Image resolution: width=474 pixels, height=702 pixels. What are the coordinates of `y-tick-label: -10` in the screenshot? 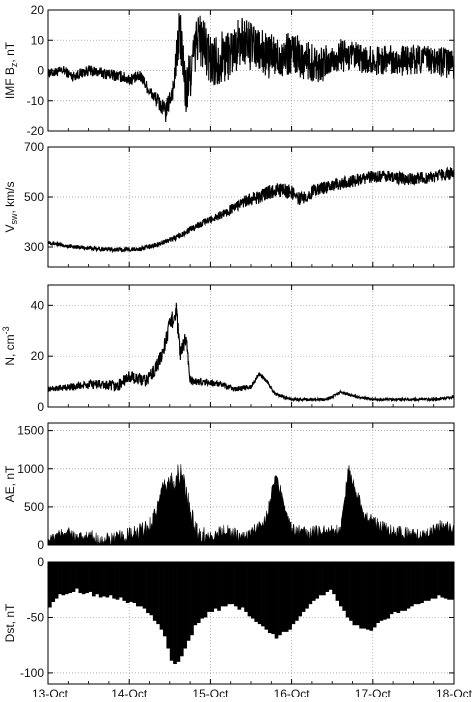 It's located at (36, 101).